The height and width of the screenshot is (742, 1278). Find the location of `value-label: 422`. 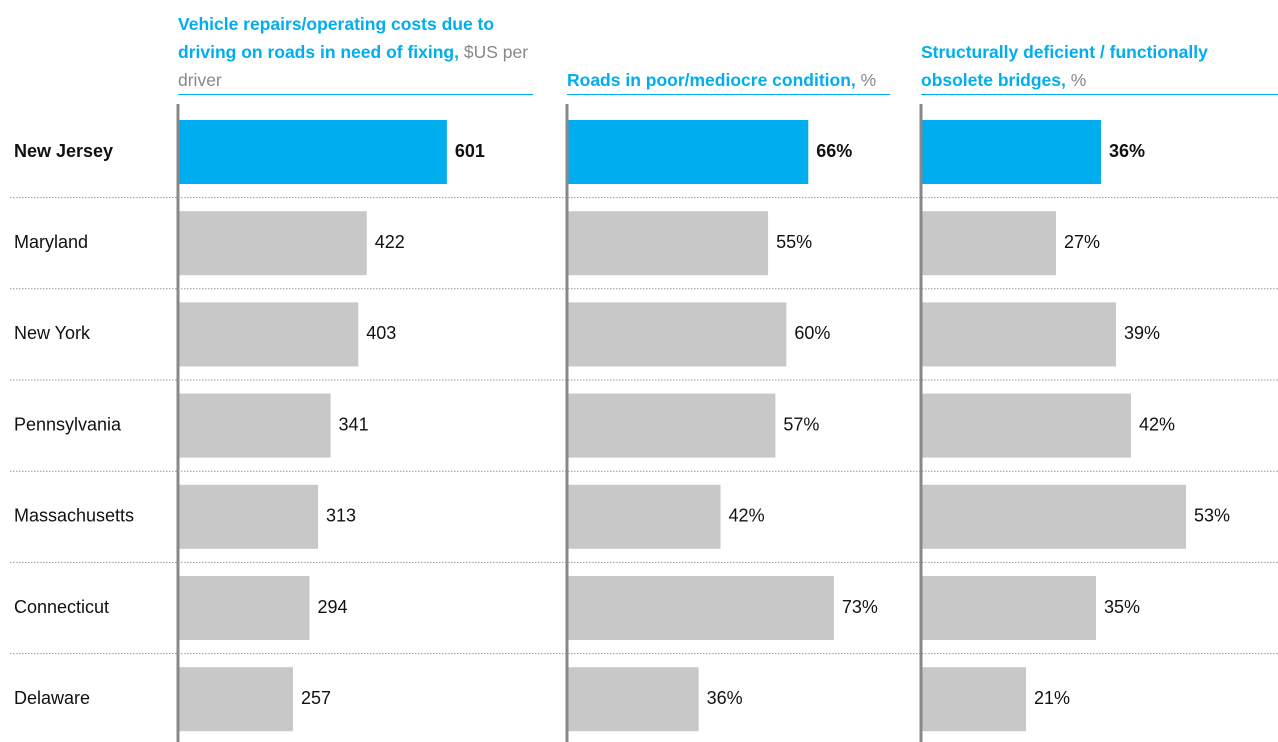

value-label: 422 is located at coordinates (390, 242).